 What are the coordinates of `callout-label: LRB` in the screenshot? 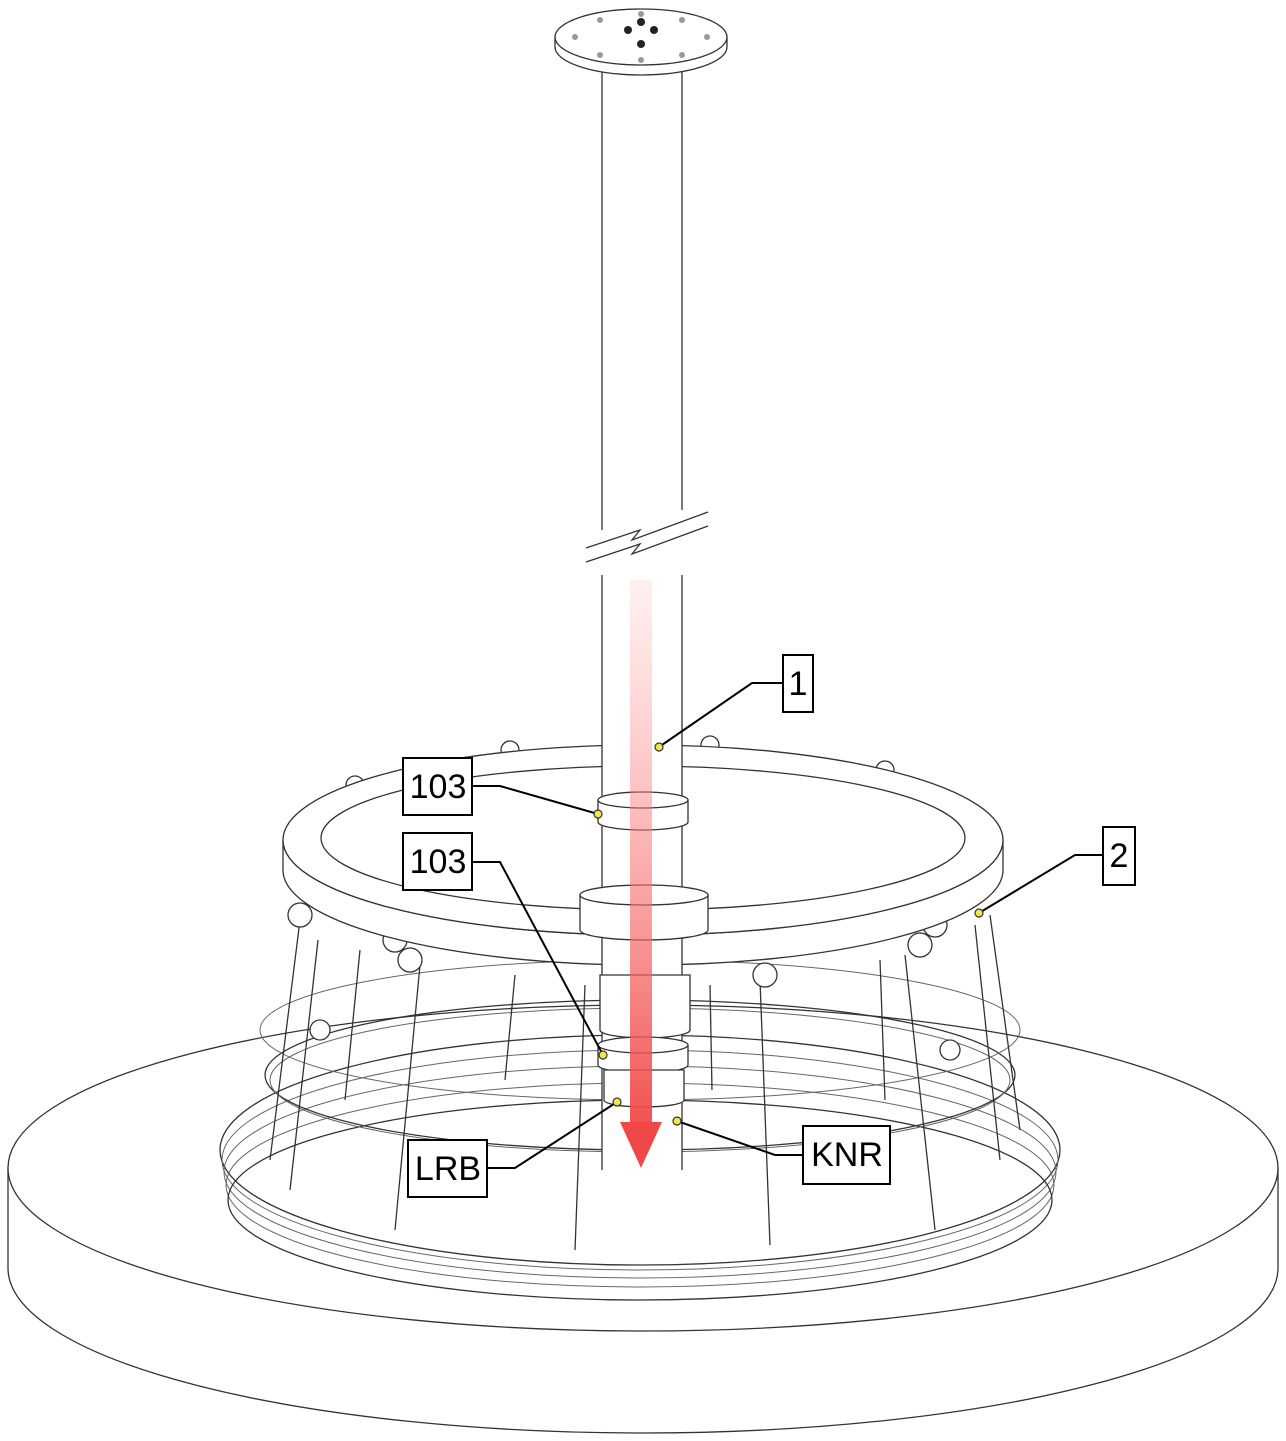 It's located at (448, 1169).